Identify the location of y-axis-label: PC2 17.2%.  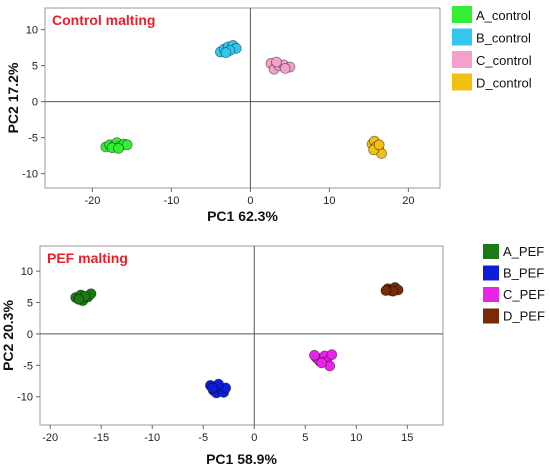
(13, 97).